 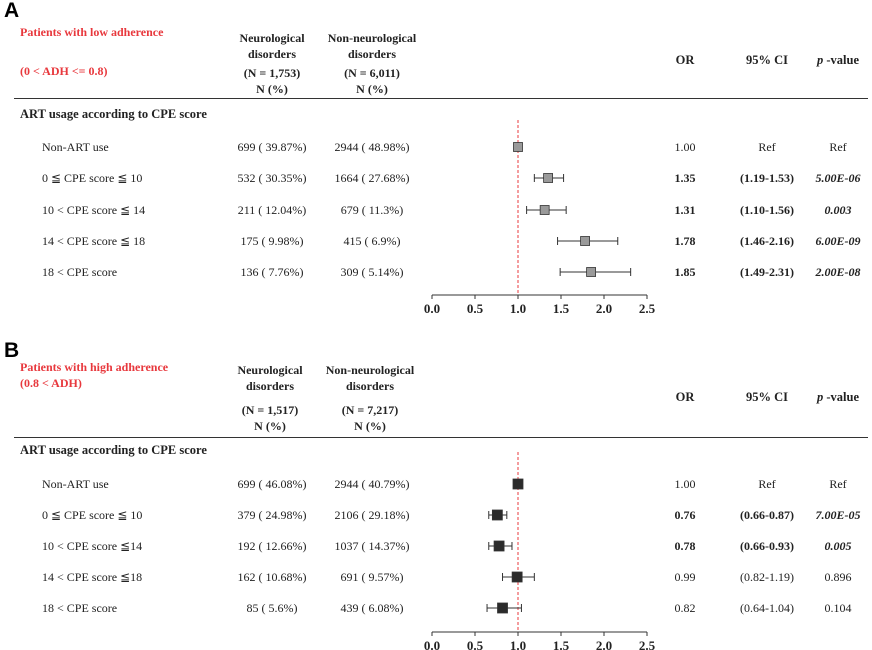 What do you see at coordinates (94, 241) in the screenshot?
I see `row-label: 14 < CPE score ≦ 18` at bounding box center [94, 241].